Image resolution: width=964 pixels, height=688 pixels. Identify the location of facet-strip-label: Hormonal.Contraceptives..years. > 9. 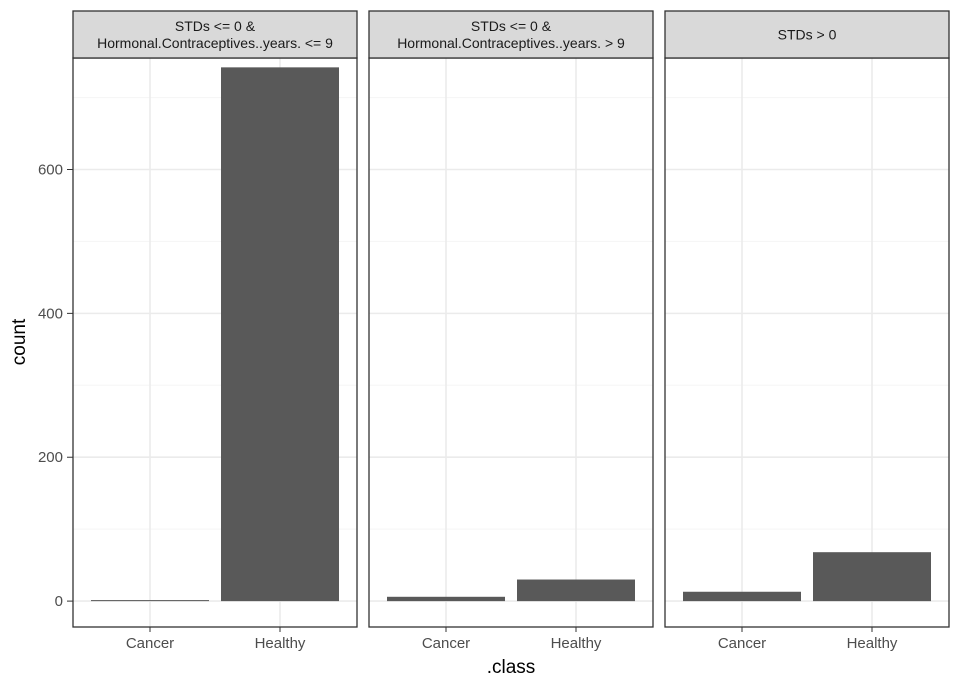
(511, 43).